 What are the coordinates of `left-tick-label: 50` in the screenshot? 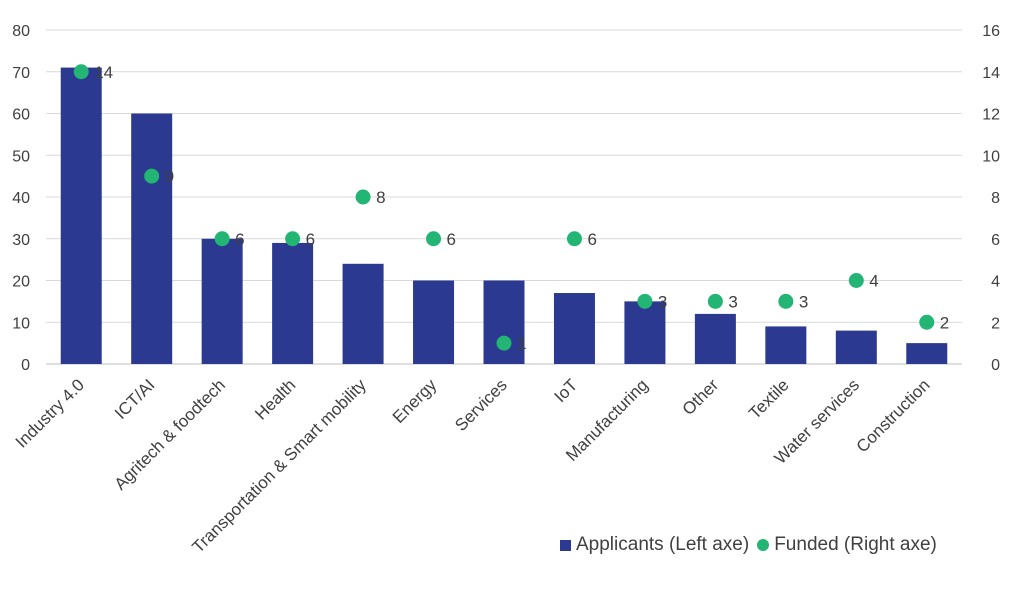 It's located at (21, 156).